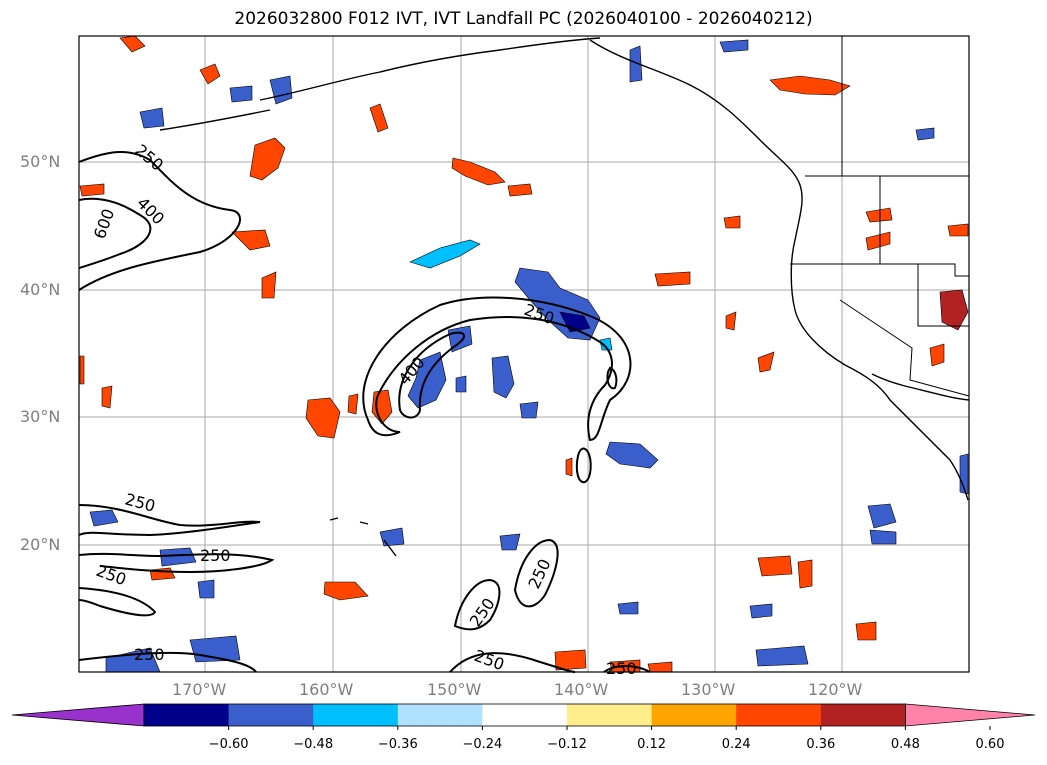 The image size is (1047, 765). I want to click on colorbar-extend-high, so click(970, 715).